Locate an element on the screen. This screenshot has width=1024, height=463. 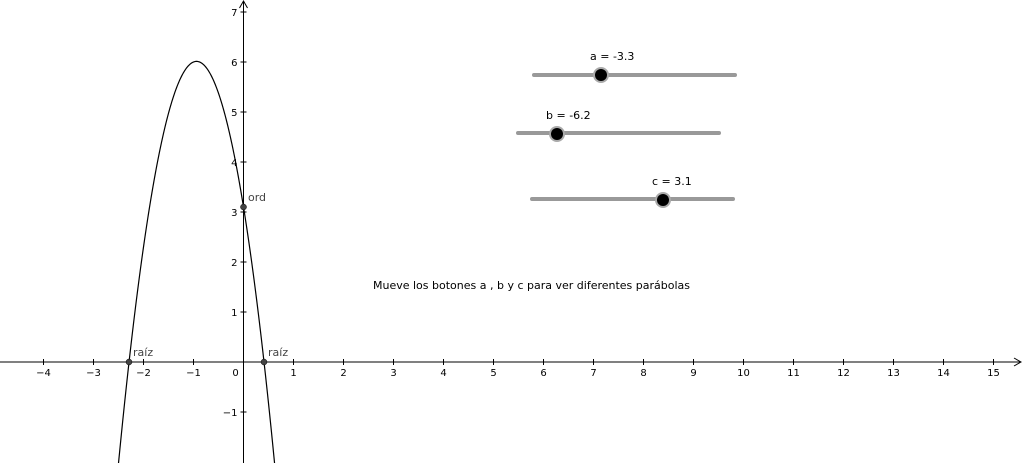
x-axis-arrow-icon is located at coordinates (1018, 362).